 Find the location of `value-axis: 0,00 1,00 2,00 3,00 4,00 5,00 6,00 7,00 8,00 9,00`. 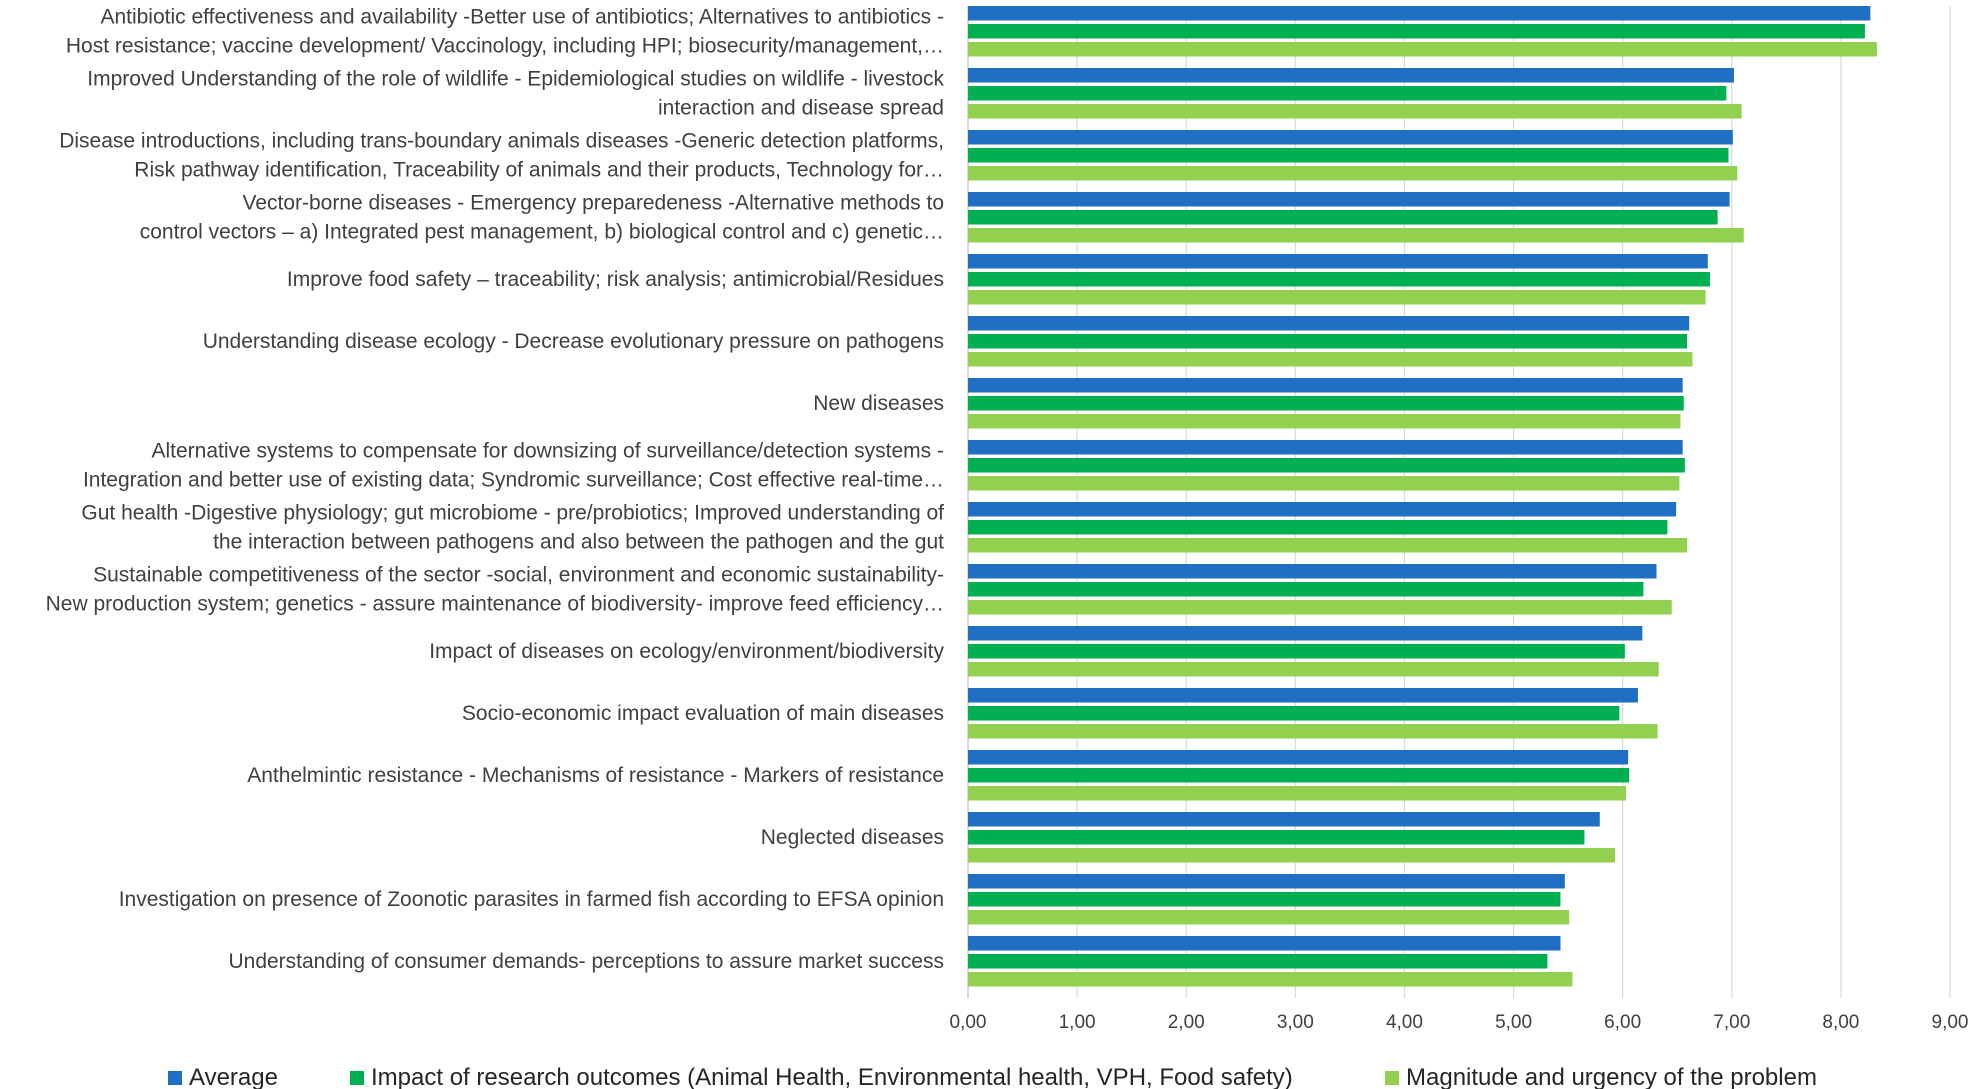

value-axis: 0,00 1,00 2,00 3,00 4,00 5,00 6,00 7,00 8,00 9,00 is located at coordinates (1459, 1022).